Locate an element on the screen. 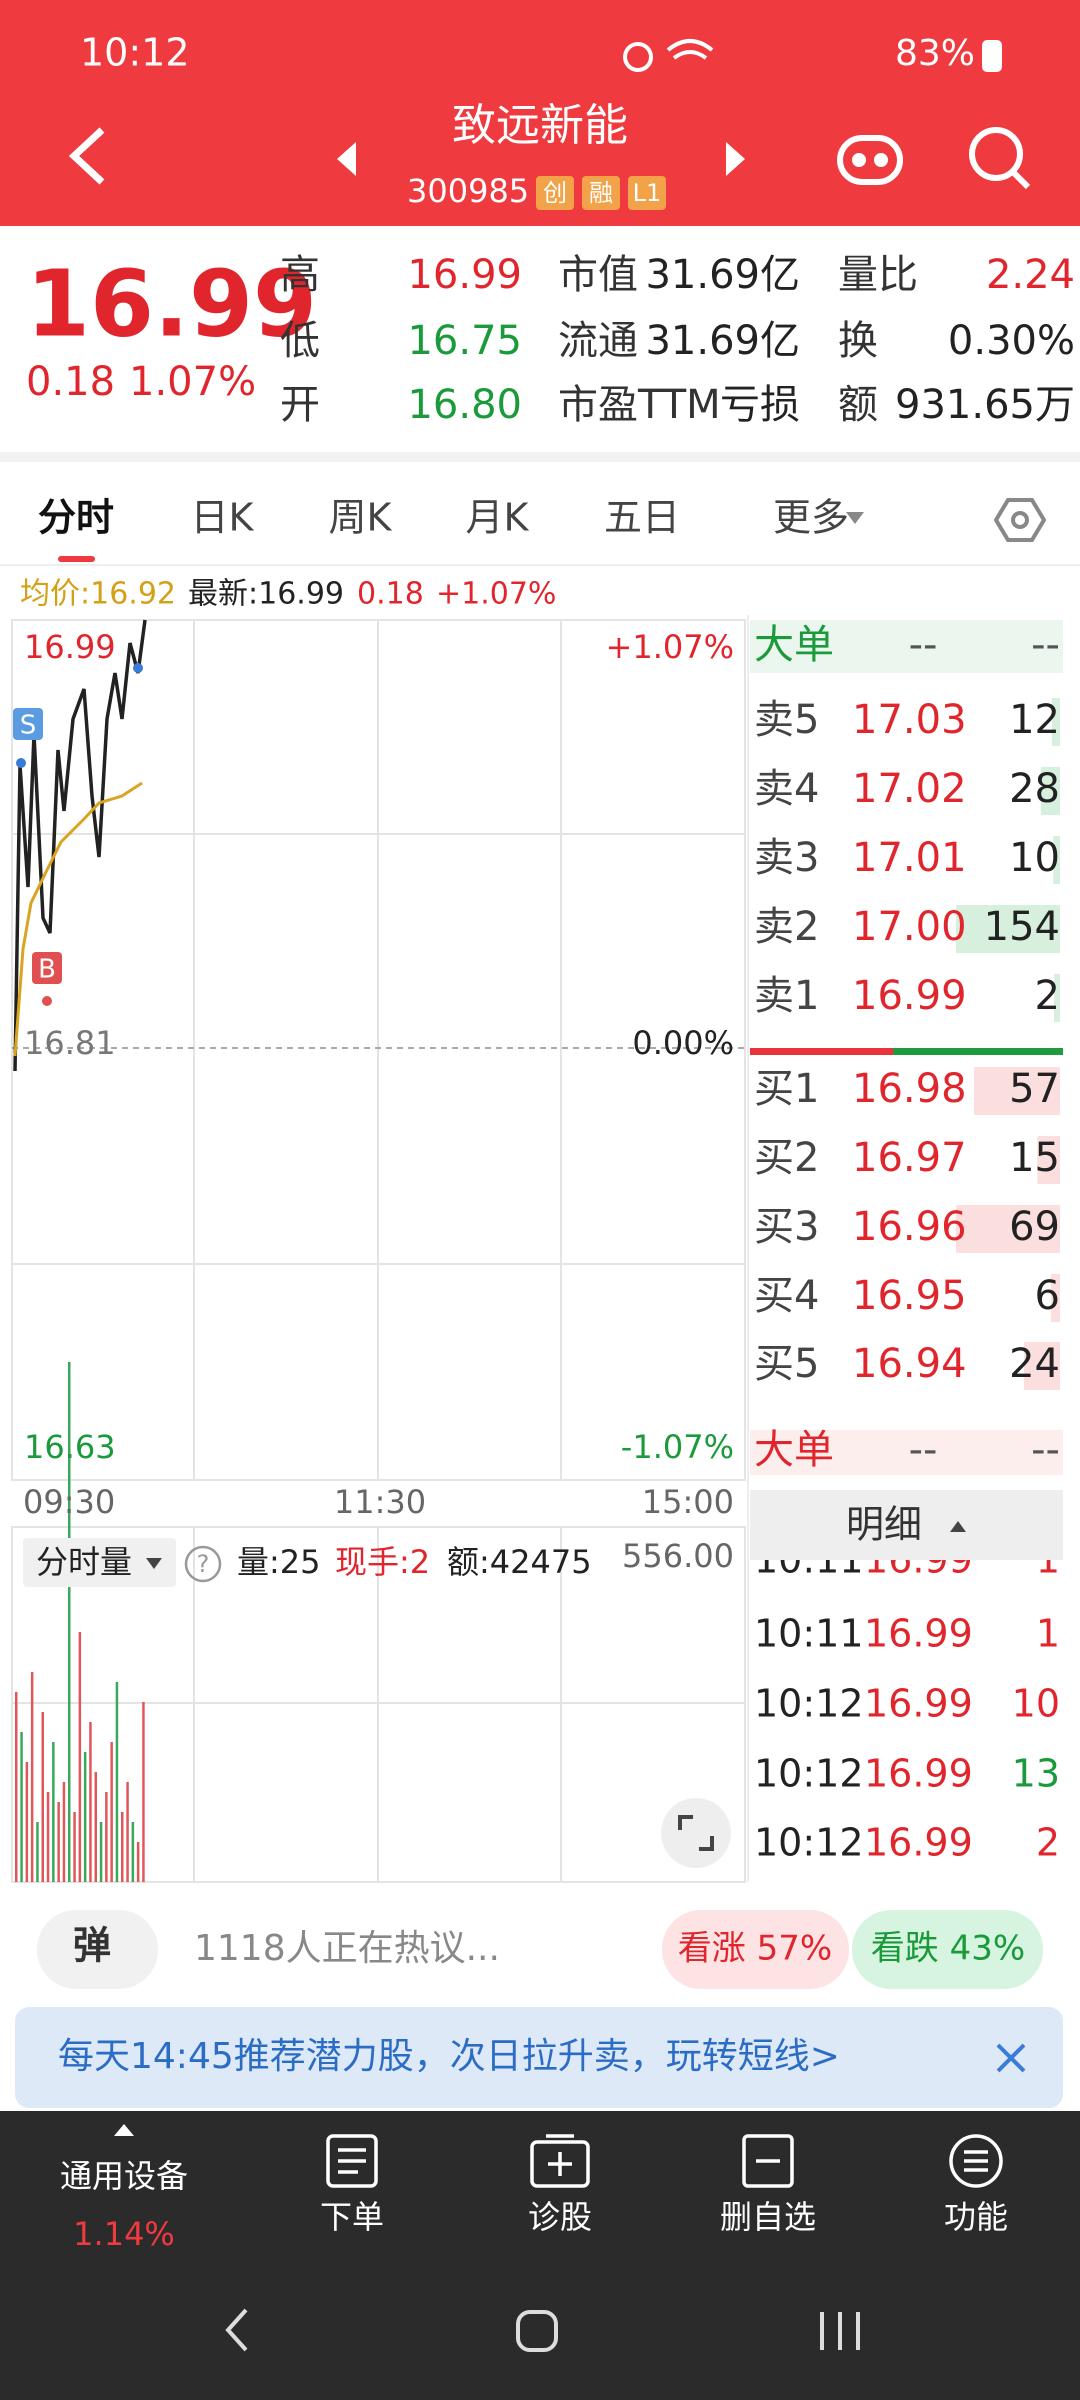 This screenshot has height=2400, width=1080. order-level: 卖5 is located at coordinates (786, 720).